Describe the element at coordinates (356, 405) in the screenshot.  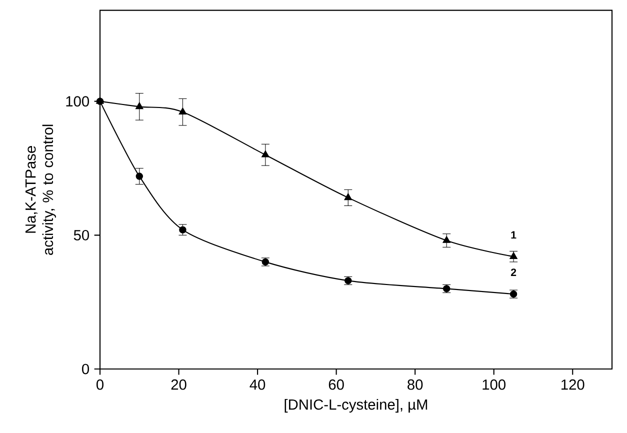
I see `x-axis-title: [DNIC-L-cysteine], µM` at that location.